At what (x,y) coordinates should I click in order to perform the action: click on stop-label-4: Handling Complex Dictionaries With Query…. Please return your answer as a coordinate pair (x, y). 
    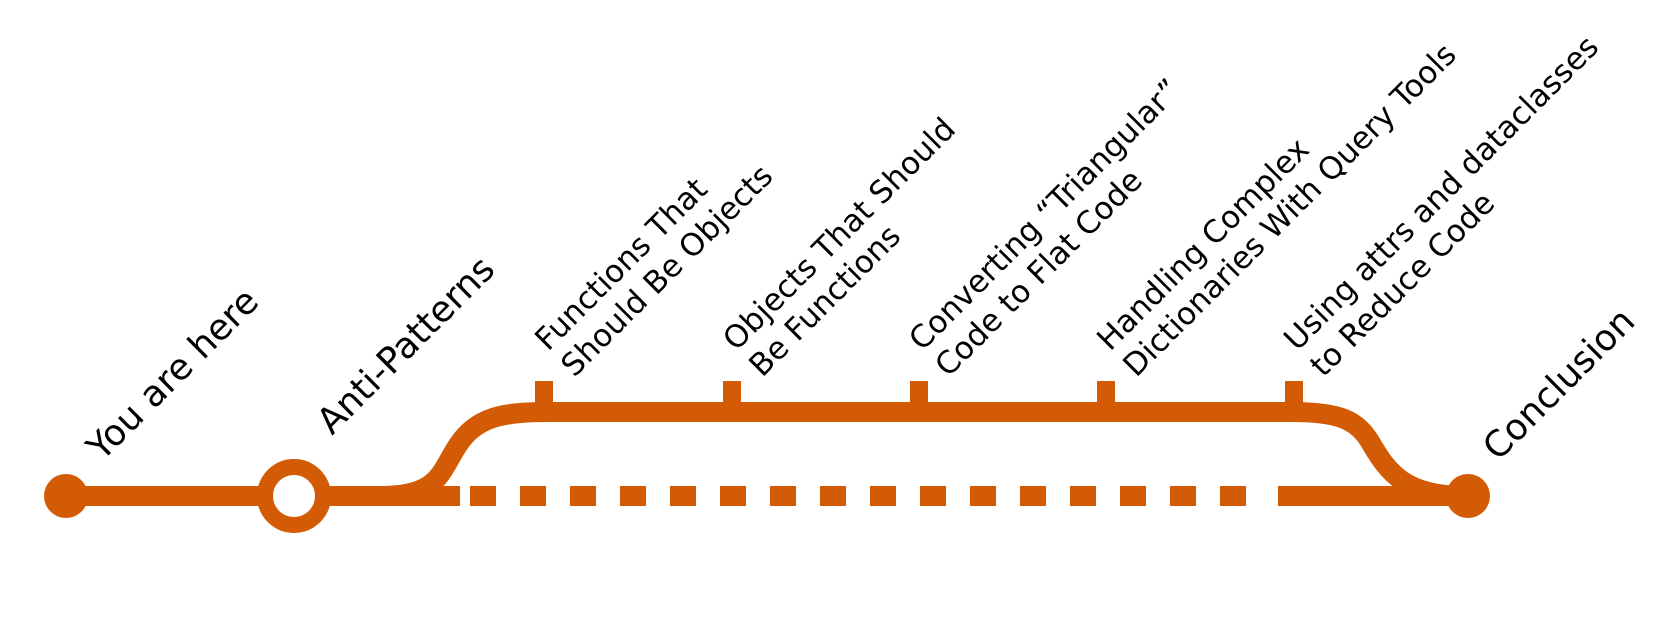
    Looking at the image, I should click on (1276, 210).